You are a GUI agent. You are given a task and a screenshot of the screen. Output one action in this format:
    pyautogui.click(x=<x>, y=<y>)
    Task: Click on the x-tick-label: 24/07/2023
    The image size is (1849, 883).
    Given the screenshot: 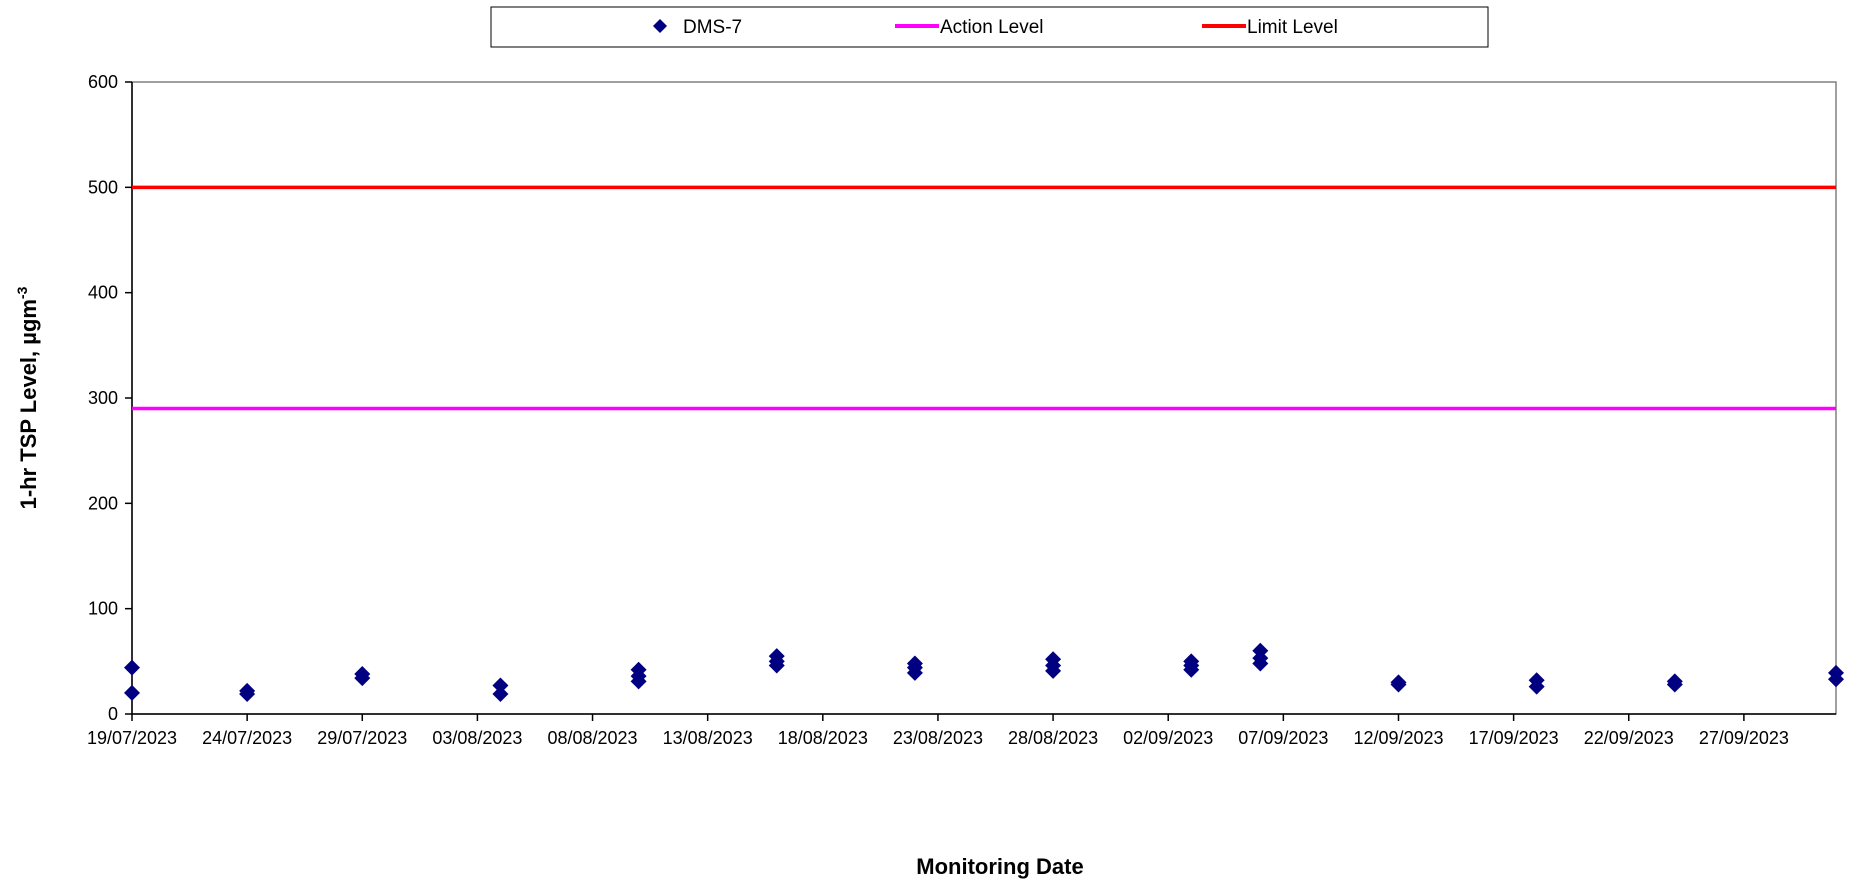 What is the action you would take?
    pyautogui.click(x=247, y=738)
    